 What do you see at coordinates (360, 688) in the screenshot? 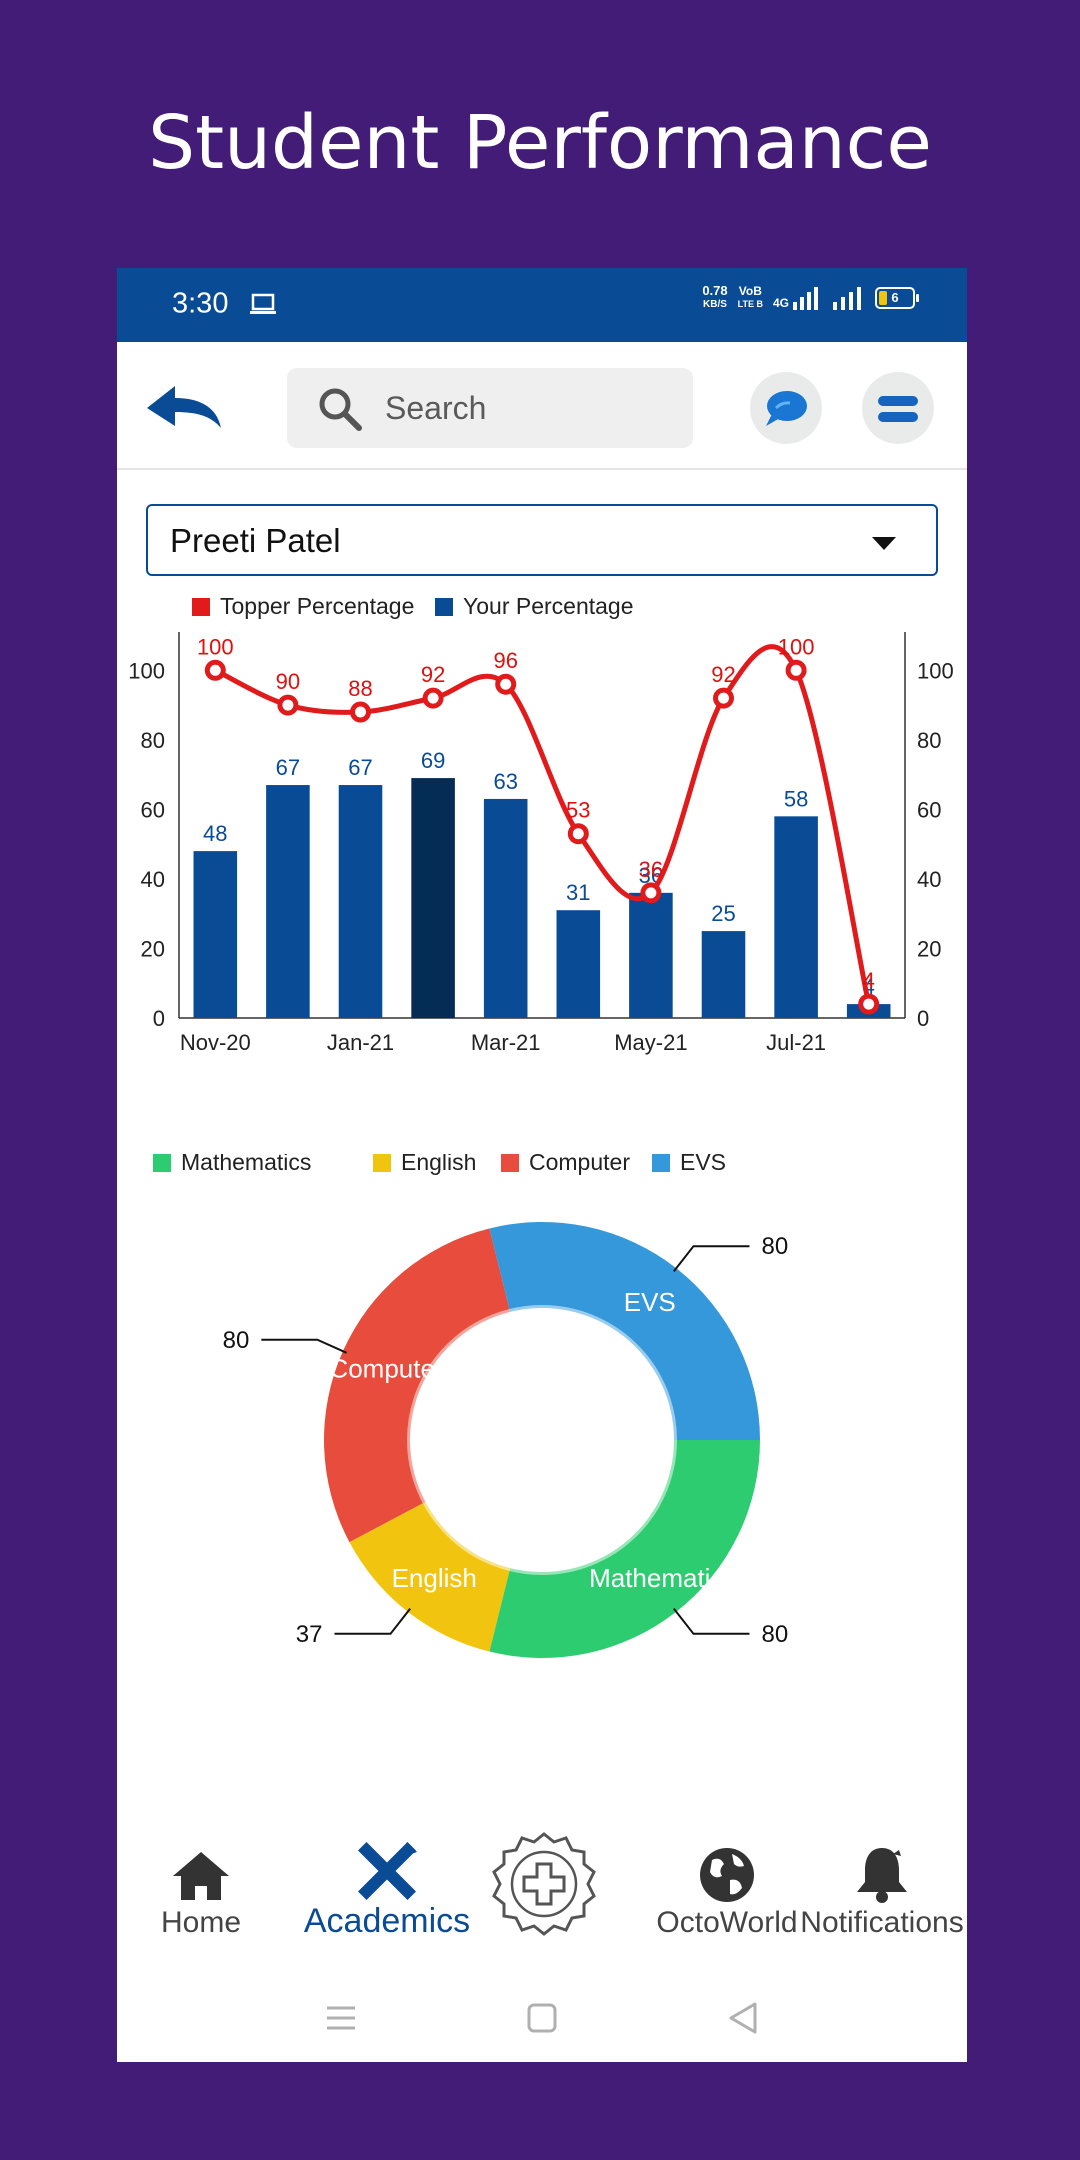
I see `line-value-label: 88` at bounding box center [360, 688].